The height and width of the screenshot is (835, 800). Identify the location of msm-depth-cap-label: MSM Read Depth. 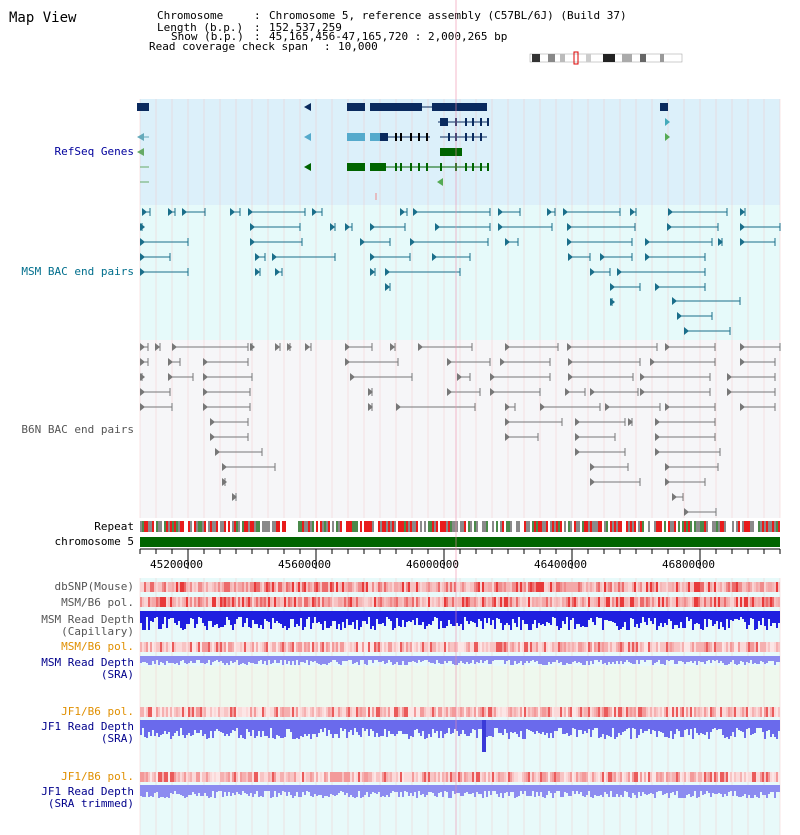
(87, 619).